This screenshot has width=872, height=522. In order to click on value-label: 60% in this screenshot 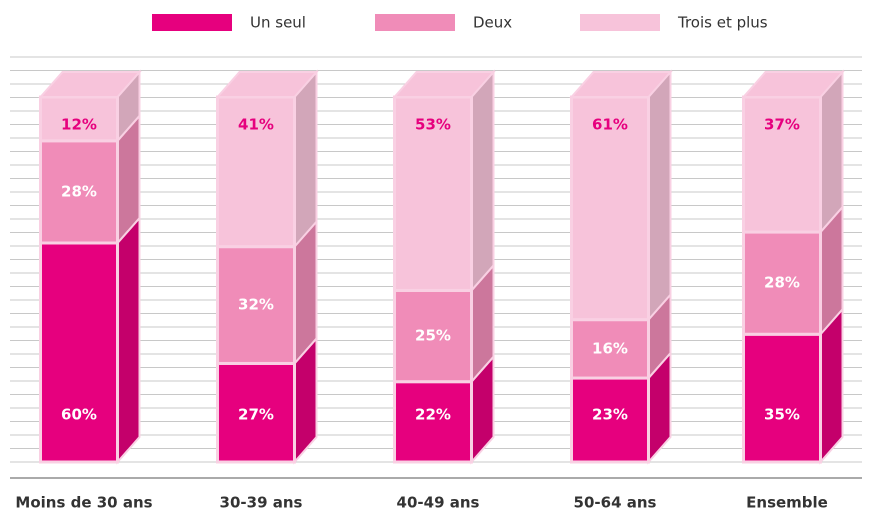, I will do `click(79, 415)`.